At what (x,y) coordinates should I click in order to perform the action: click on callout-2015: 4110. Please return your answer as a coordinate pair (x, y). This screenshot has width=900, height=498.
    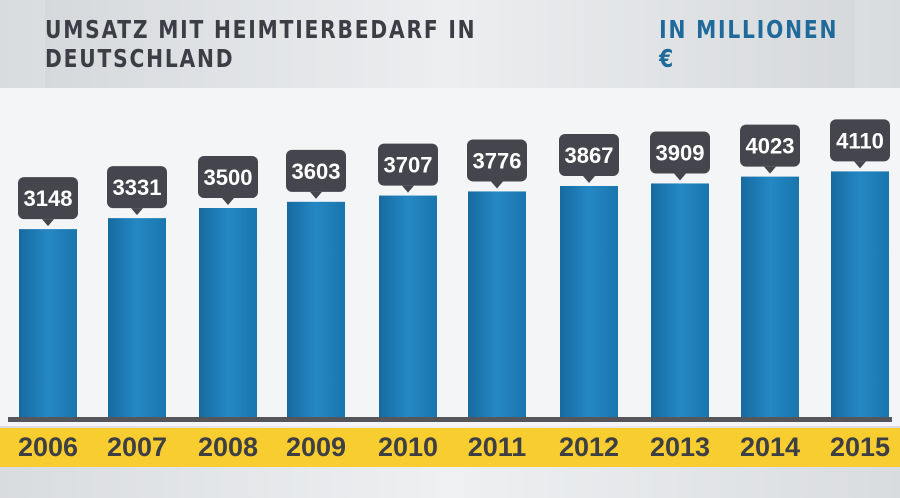
    Looking at the image, I should click on (860, 144).